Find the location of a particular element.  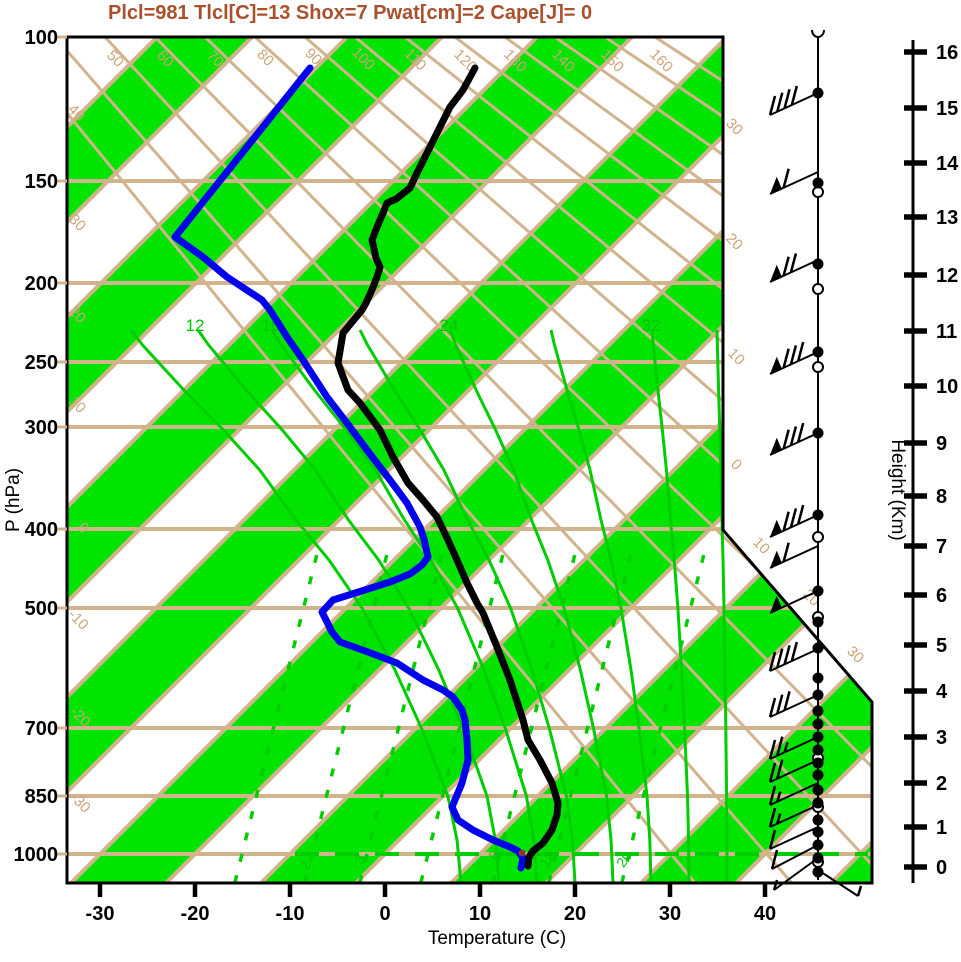

temperature-tick-label: 0 is located at coordinates (384, 914).